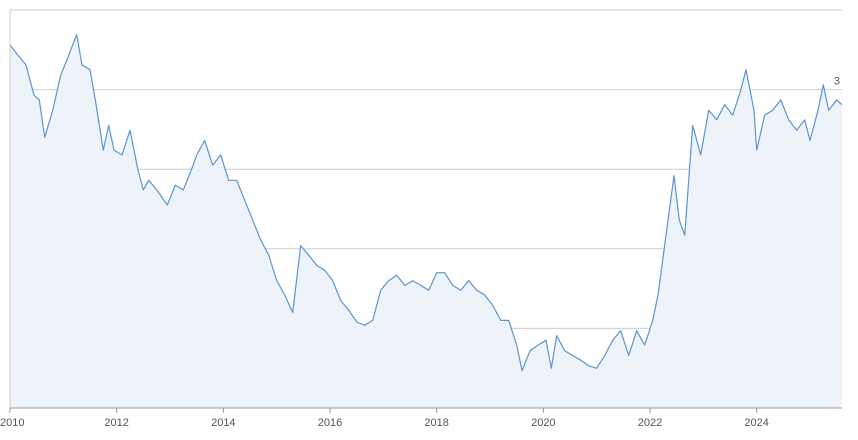  What do you see at coordinates (223, 423) in the screenshot?
I see `x-tick-label: 2014` at bounding box center [223, 423].